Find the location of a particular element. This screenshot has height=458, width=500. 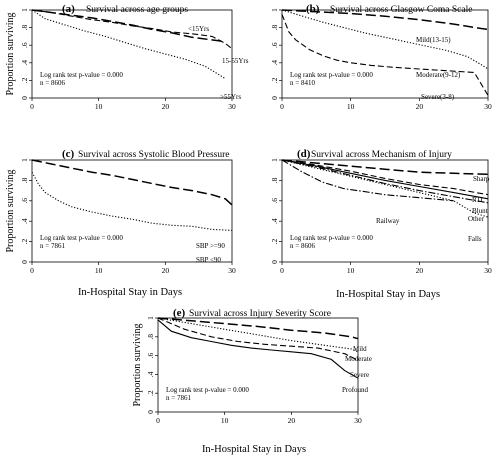

chart-title: Survival across age groups is located at coordinates (137, 10).